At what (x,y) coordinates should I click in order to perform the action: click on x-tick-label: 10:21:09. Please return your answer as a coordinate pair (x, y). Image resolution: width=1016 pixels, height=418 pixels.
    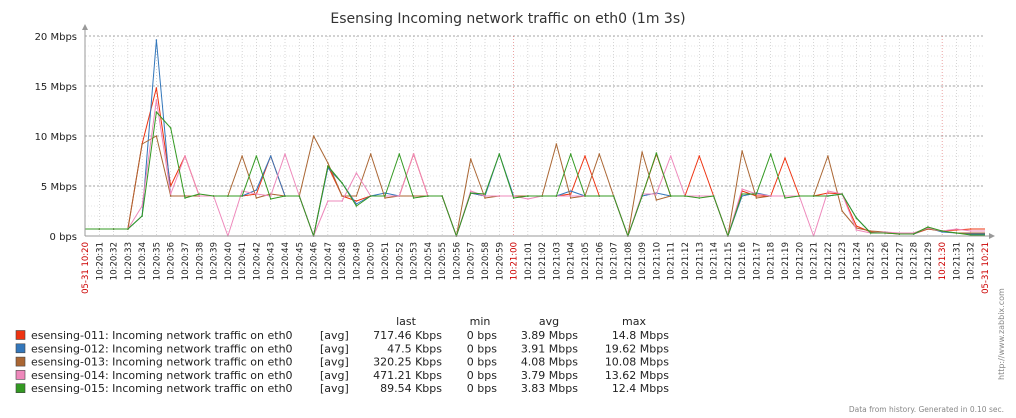
    Looking at the image, I should click on (643, 261).